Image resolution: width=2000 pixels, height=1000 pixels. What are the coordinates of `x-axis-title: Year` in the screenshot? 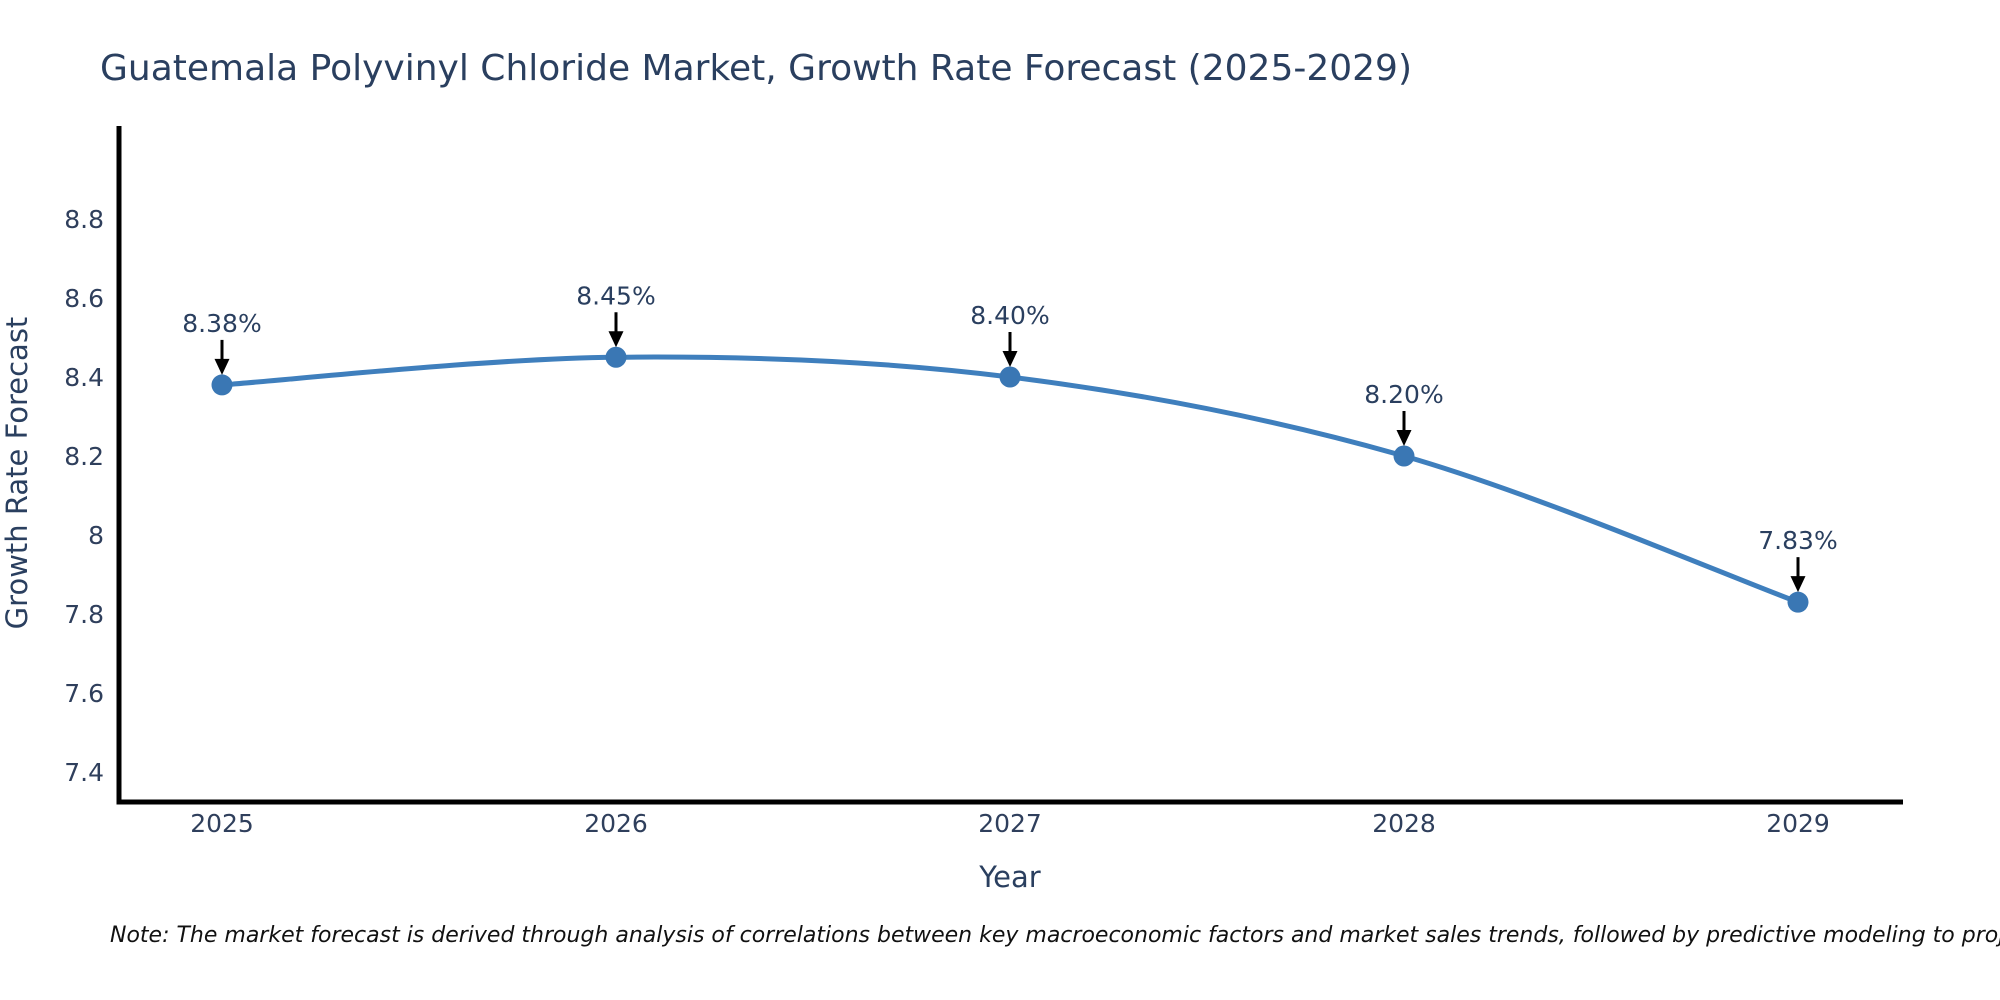 It's located at (1009, 877).